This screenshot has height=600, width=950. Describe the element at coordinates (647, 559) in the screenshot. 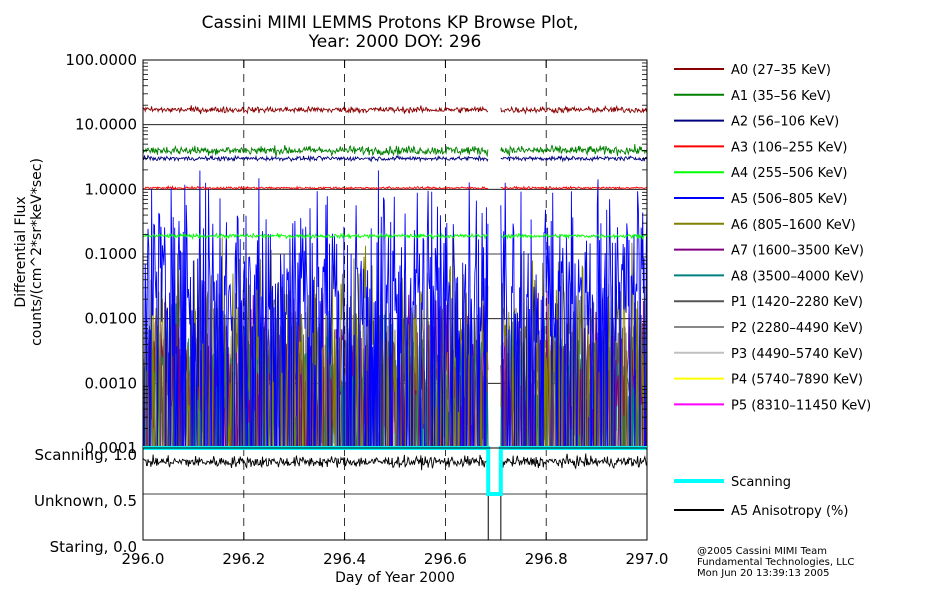

I see `x-tick-label: 297.0` at that location.